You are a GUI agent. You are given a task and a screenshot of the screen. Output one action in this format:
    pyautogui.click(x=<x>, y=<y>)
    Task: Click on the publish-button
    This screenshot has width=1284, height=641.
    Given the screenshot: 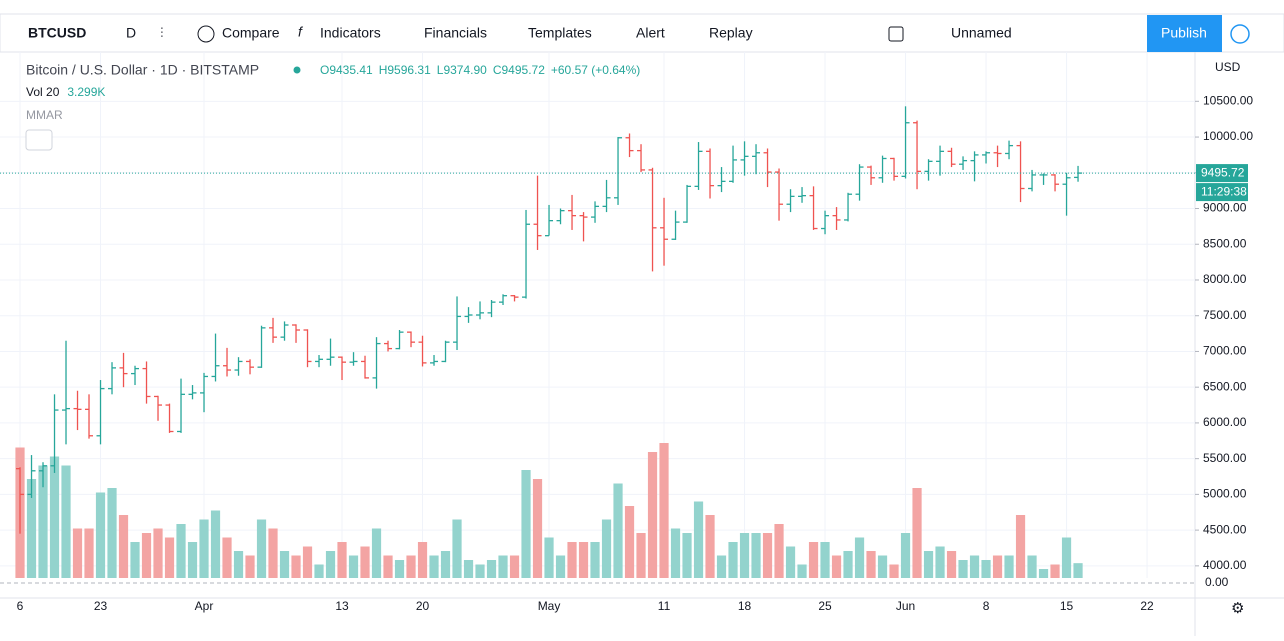 What is the action you would take?
    pyautogui.click(x=1184, y=33)
    